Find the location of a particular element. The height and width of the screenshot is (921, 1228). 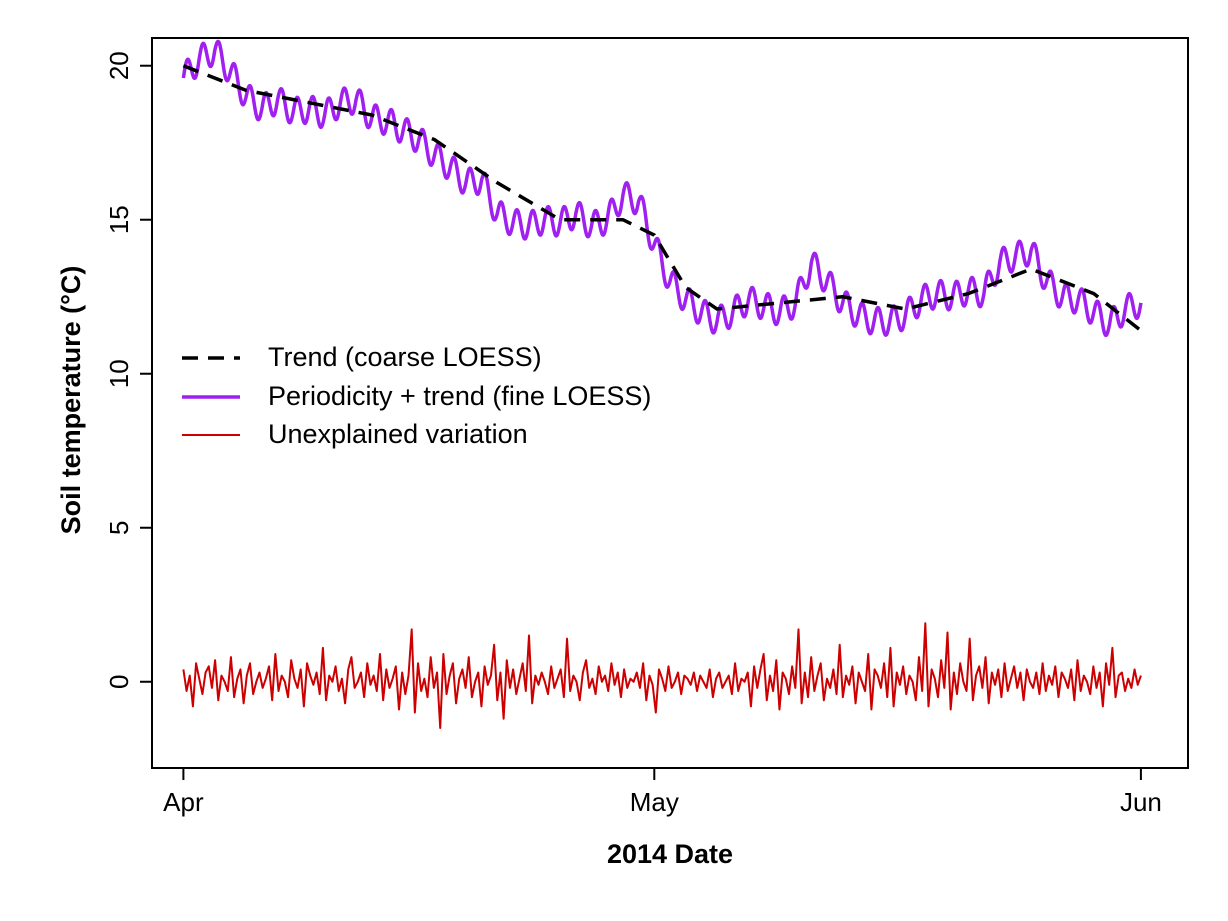

legend-label: Trend (coarse LOESS) is located at coordinates (405, 357).